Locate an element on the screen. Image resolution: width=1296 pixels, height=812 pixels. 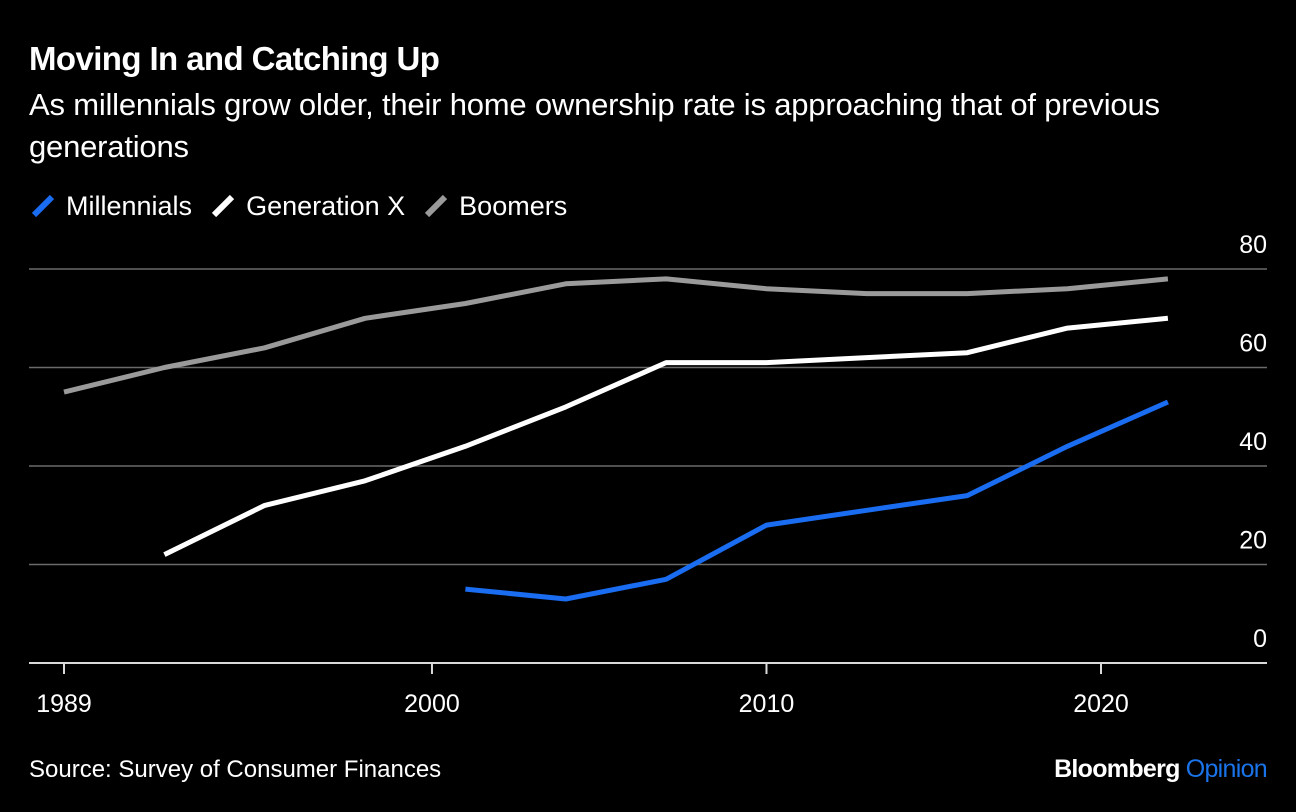
legend-item-generation-x: Generation X is located at coordinates (307, 206).